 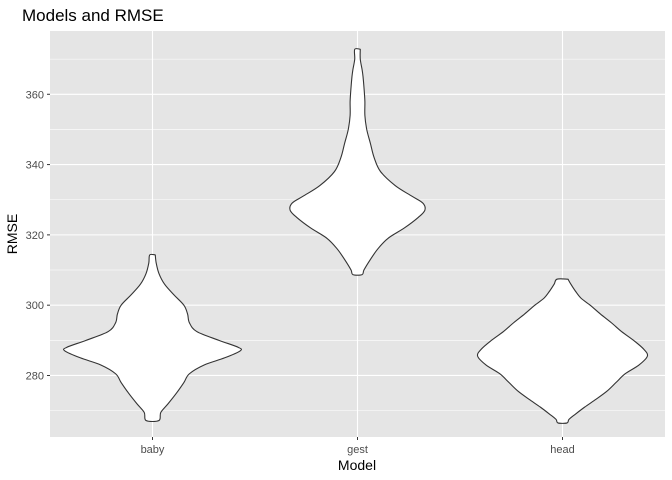 I want to click on x-tick-label-baby: baby, so click(x=153, y=450).